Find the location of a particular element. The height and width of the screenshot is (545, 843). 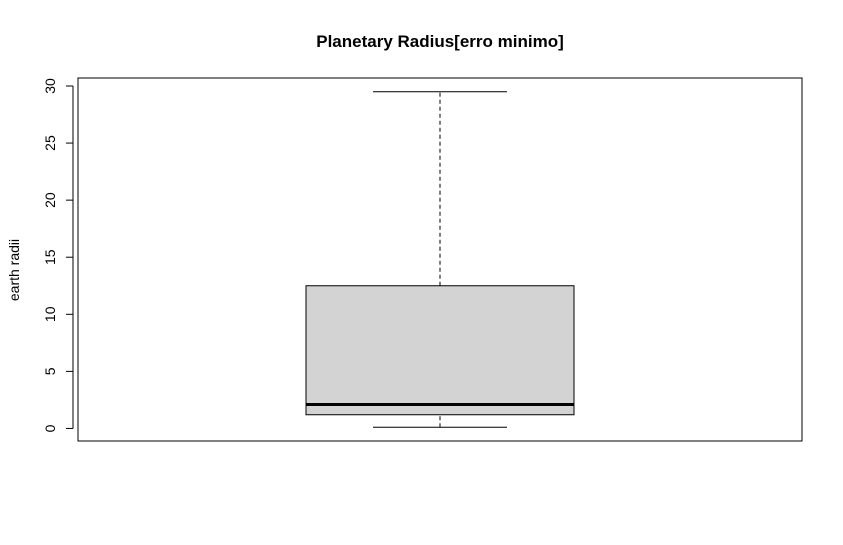

interquartile-box is located at coordinates (440, 350).